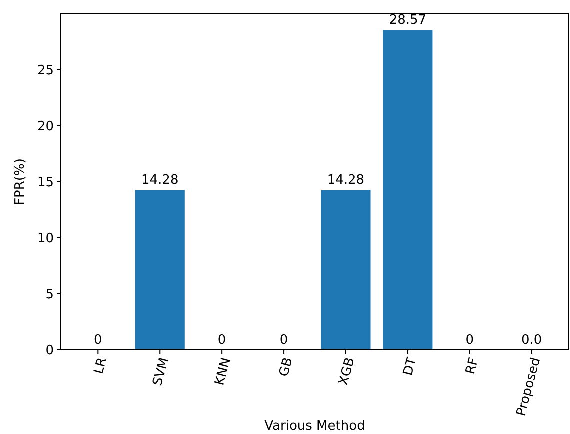  I want to click on y-tick-label: 0, so click(50, 351).